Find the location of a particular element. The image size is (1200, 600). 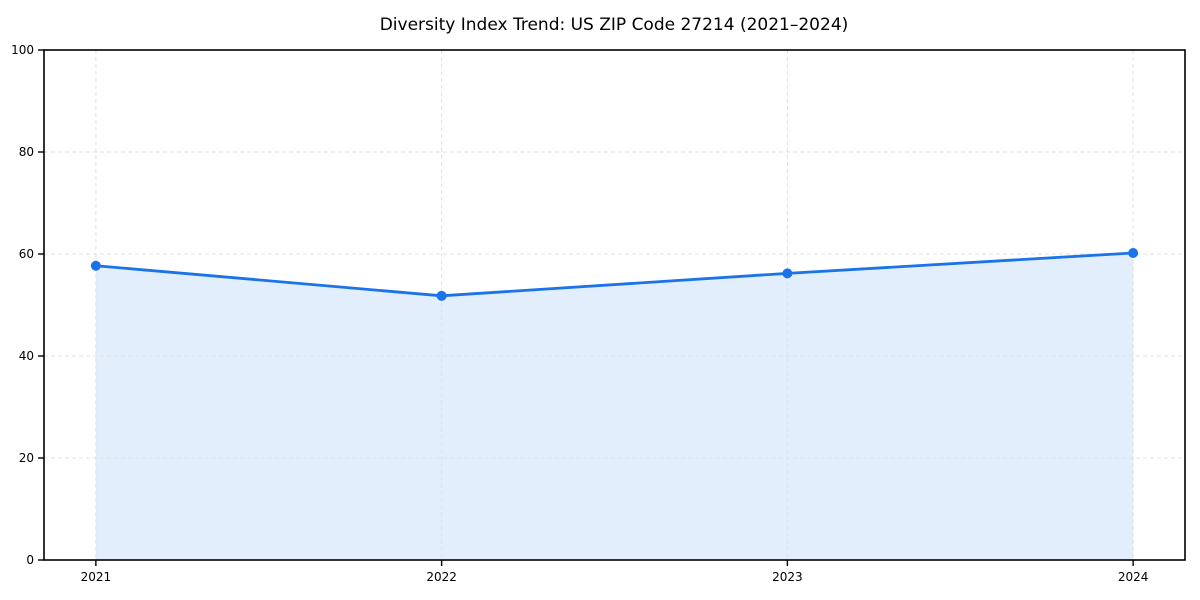

y-tick-label: 100 is located at coordinates (22, 50).